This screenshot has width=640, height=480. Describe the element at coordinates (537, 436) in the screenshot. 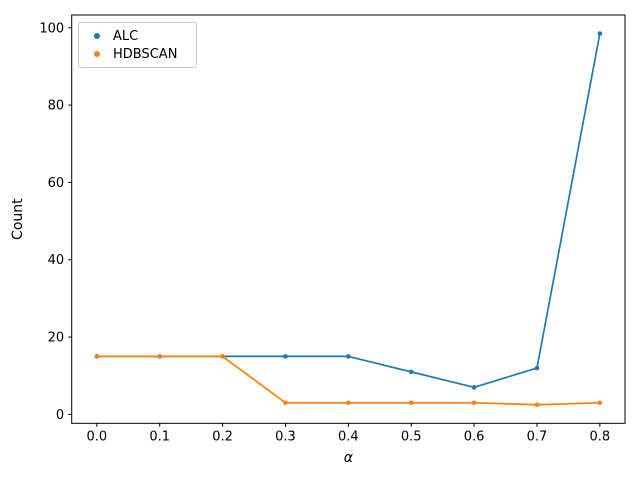

I see `x-tick-label: 0.7` at that location.